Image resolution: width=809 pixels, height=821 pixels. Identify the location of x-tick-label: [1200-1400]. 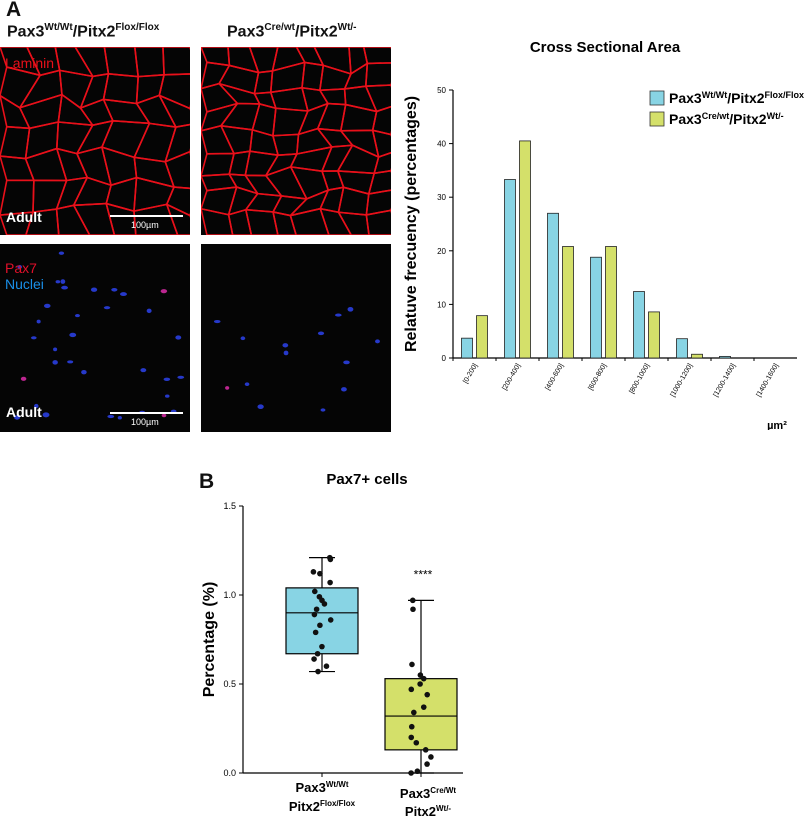
(724, 380).